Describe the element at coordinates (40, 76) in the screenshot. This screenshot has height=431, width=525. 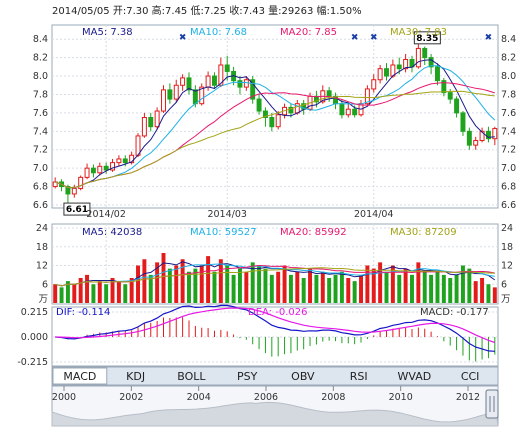
I see `price-tick-left: 8.0` at that location.